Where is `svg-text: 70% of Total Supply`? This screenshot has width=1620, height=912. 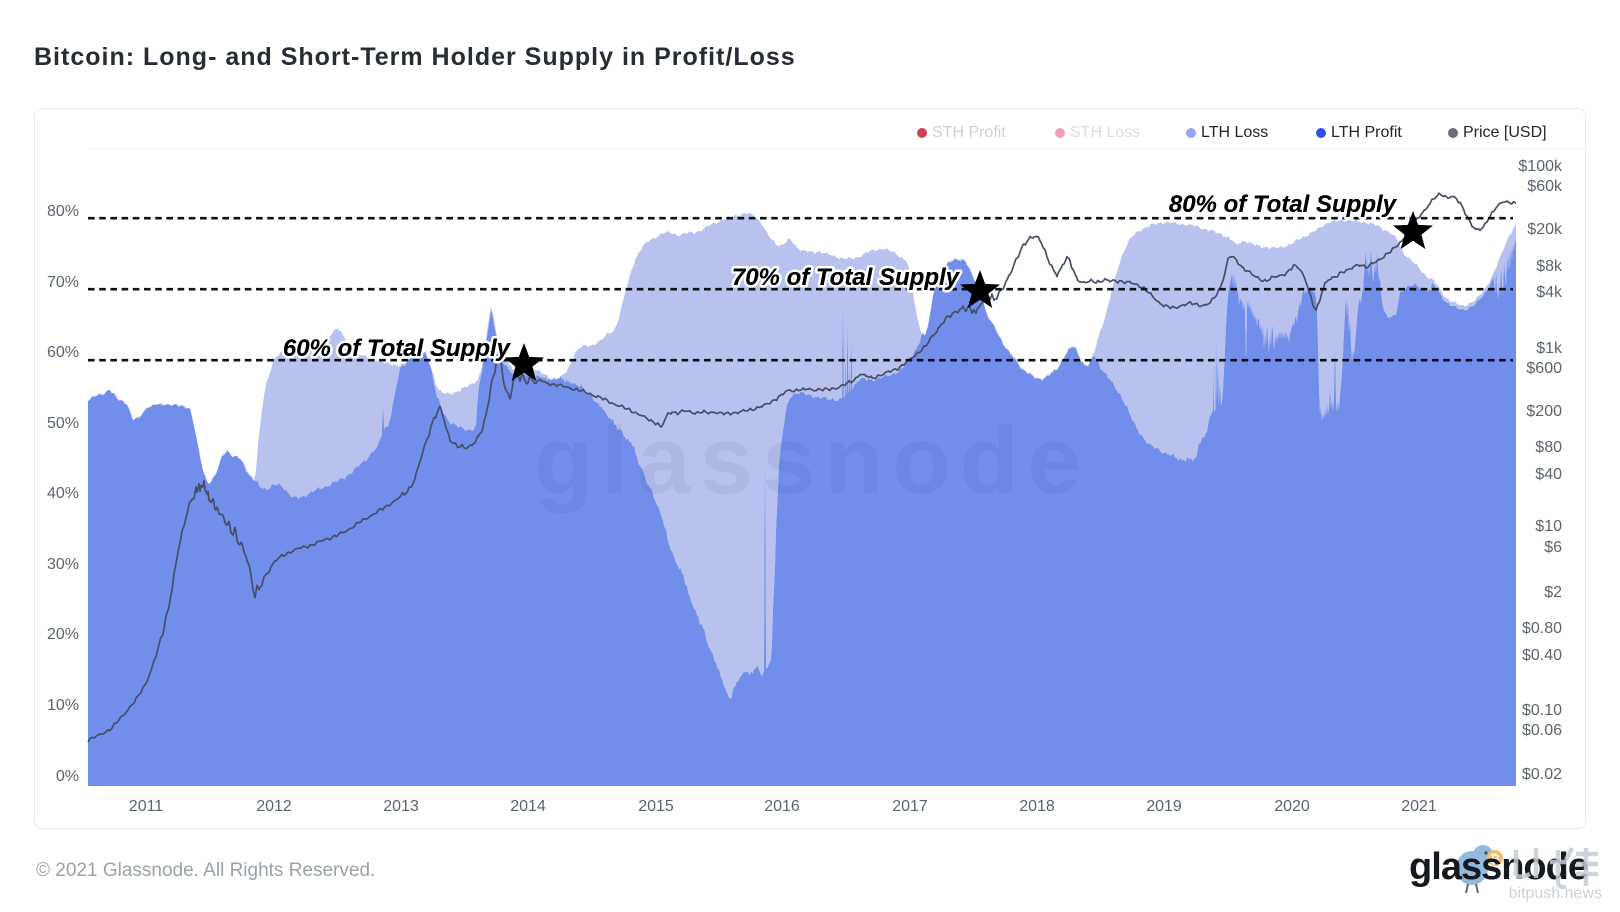 svg-text: 70% of Total Supply is located at coordinates (846, 277).